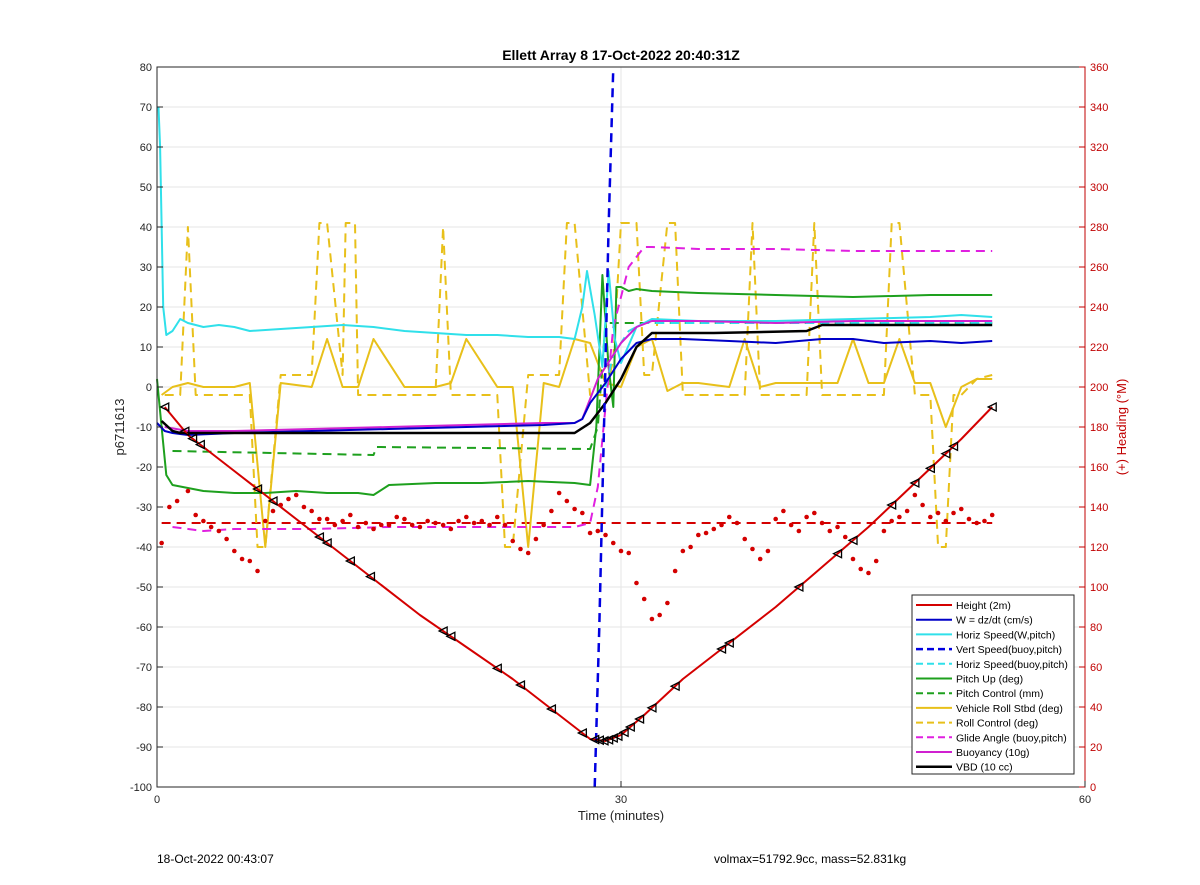 The width and height of the screenshot is (1200, 885). What do you see at coordinates (1099, 68) in the screenshot?
I see `y2-tick-label: 360` at bounding box center [1099, 68].